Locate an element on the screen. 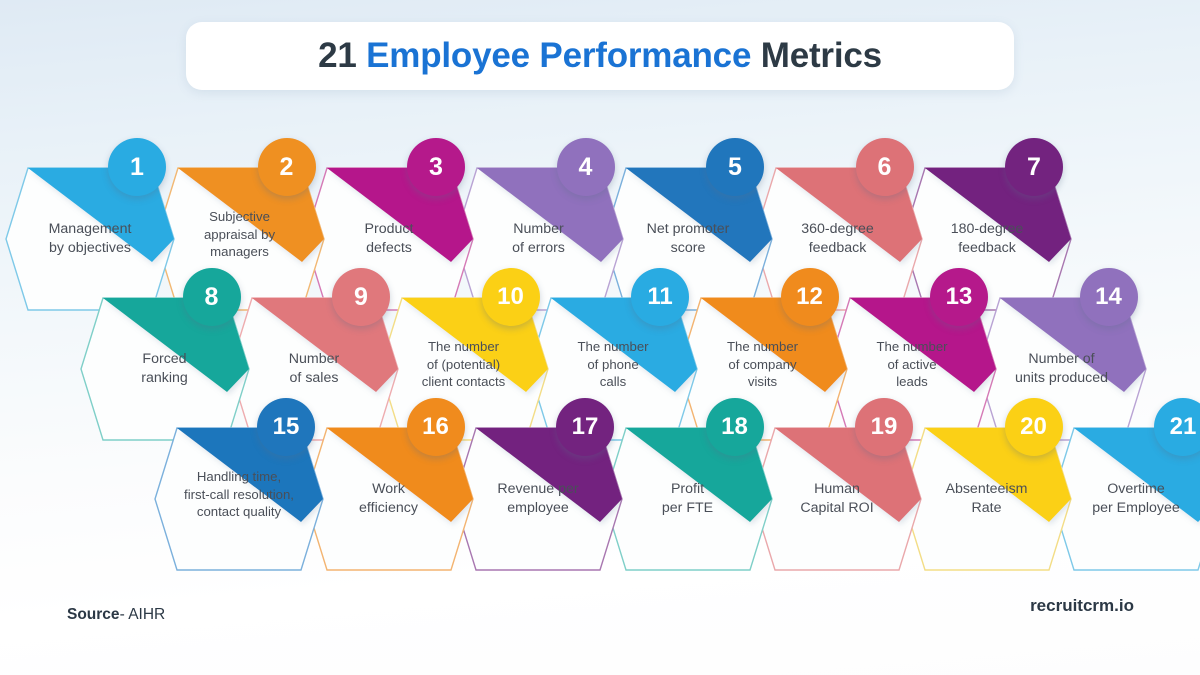 The width and height of the screenshot is (1200, 675). metric-number: 7 is located at coordinates (1034, 166).